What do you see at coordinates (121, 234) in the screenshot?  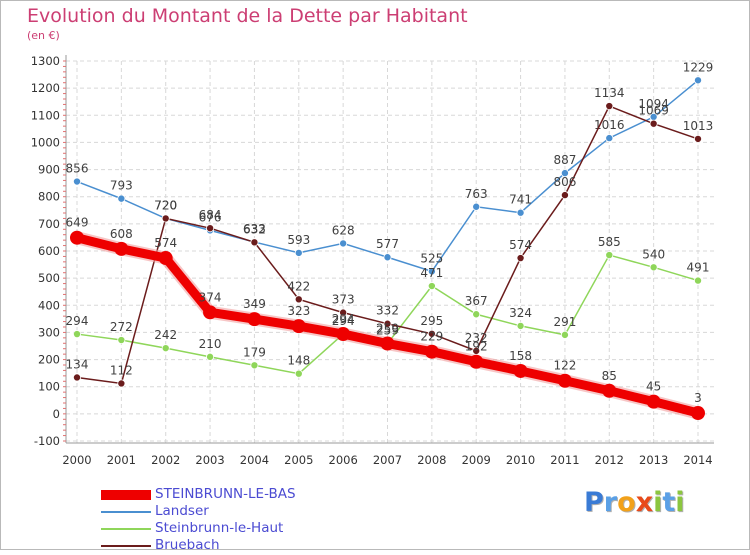 I see `data-label: 608` at bounding box center [121, 234].